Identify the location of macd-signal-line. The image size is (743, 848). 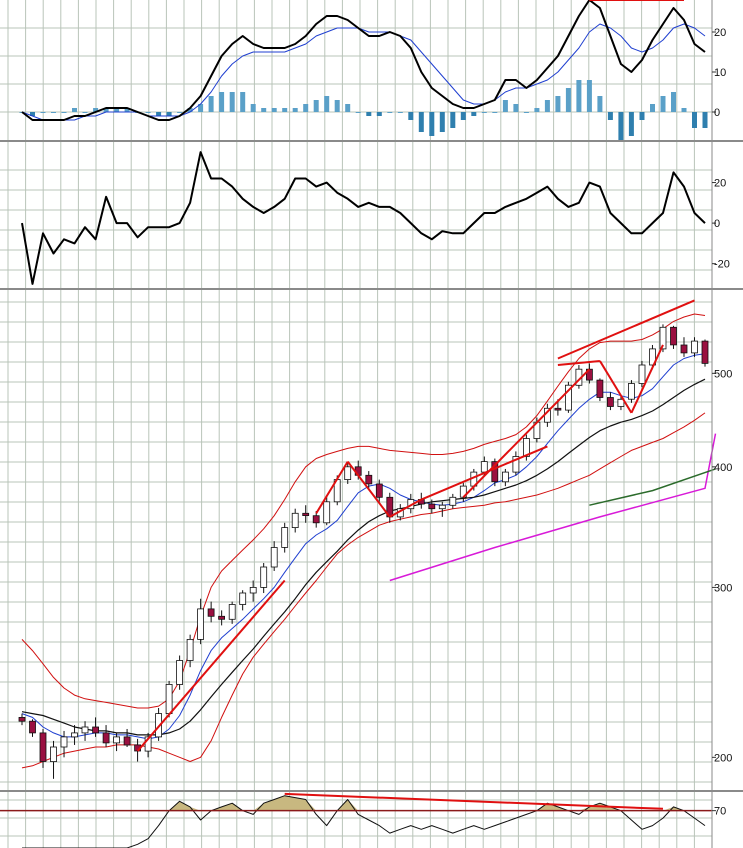
(363, 72).